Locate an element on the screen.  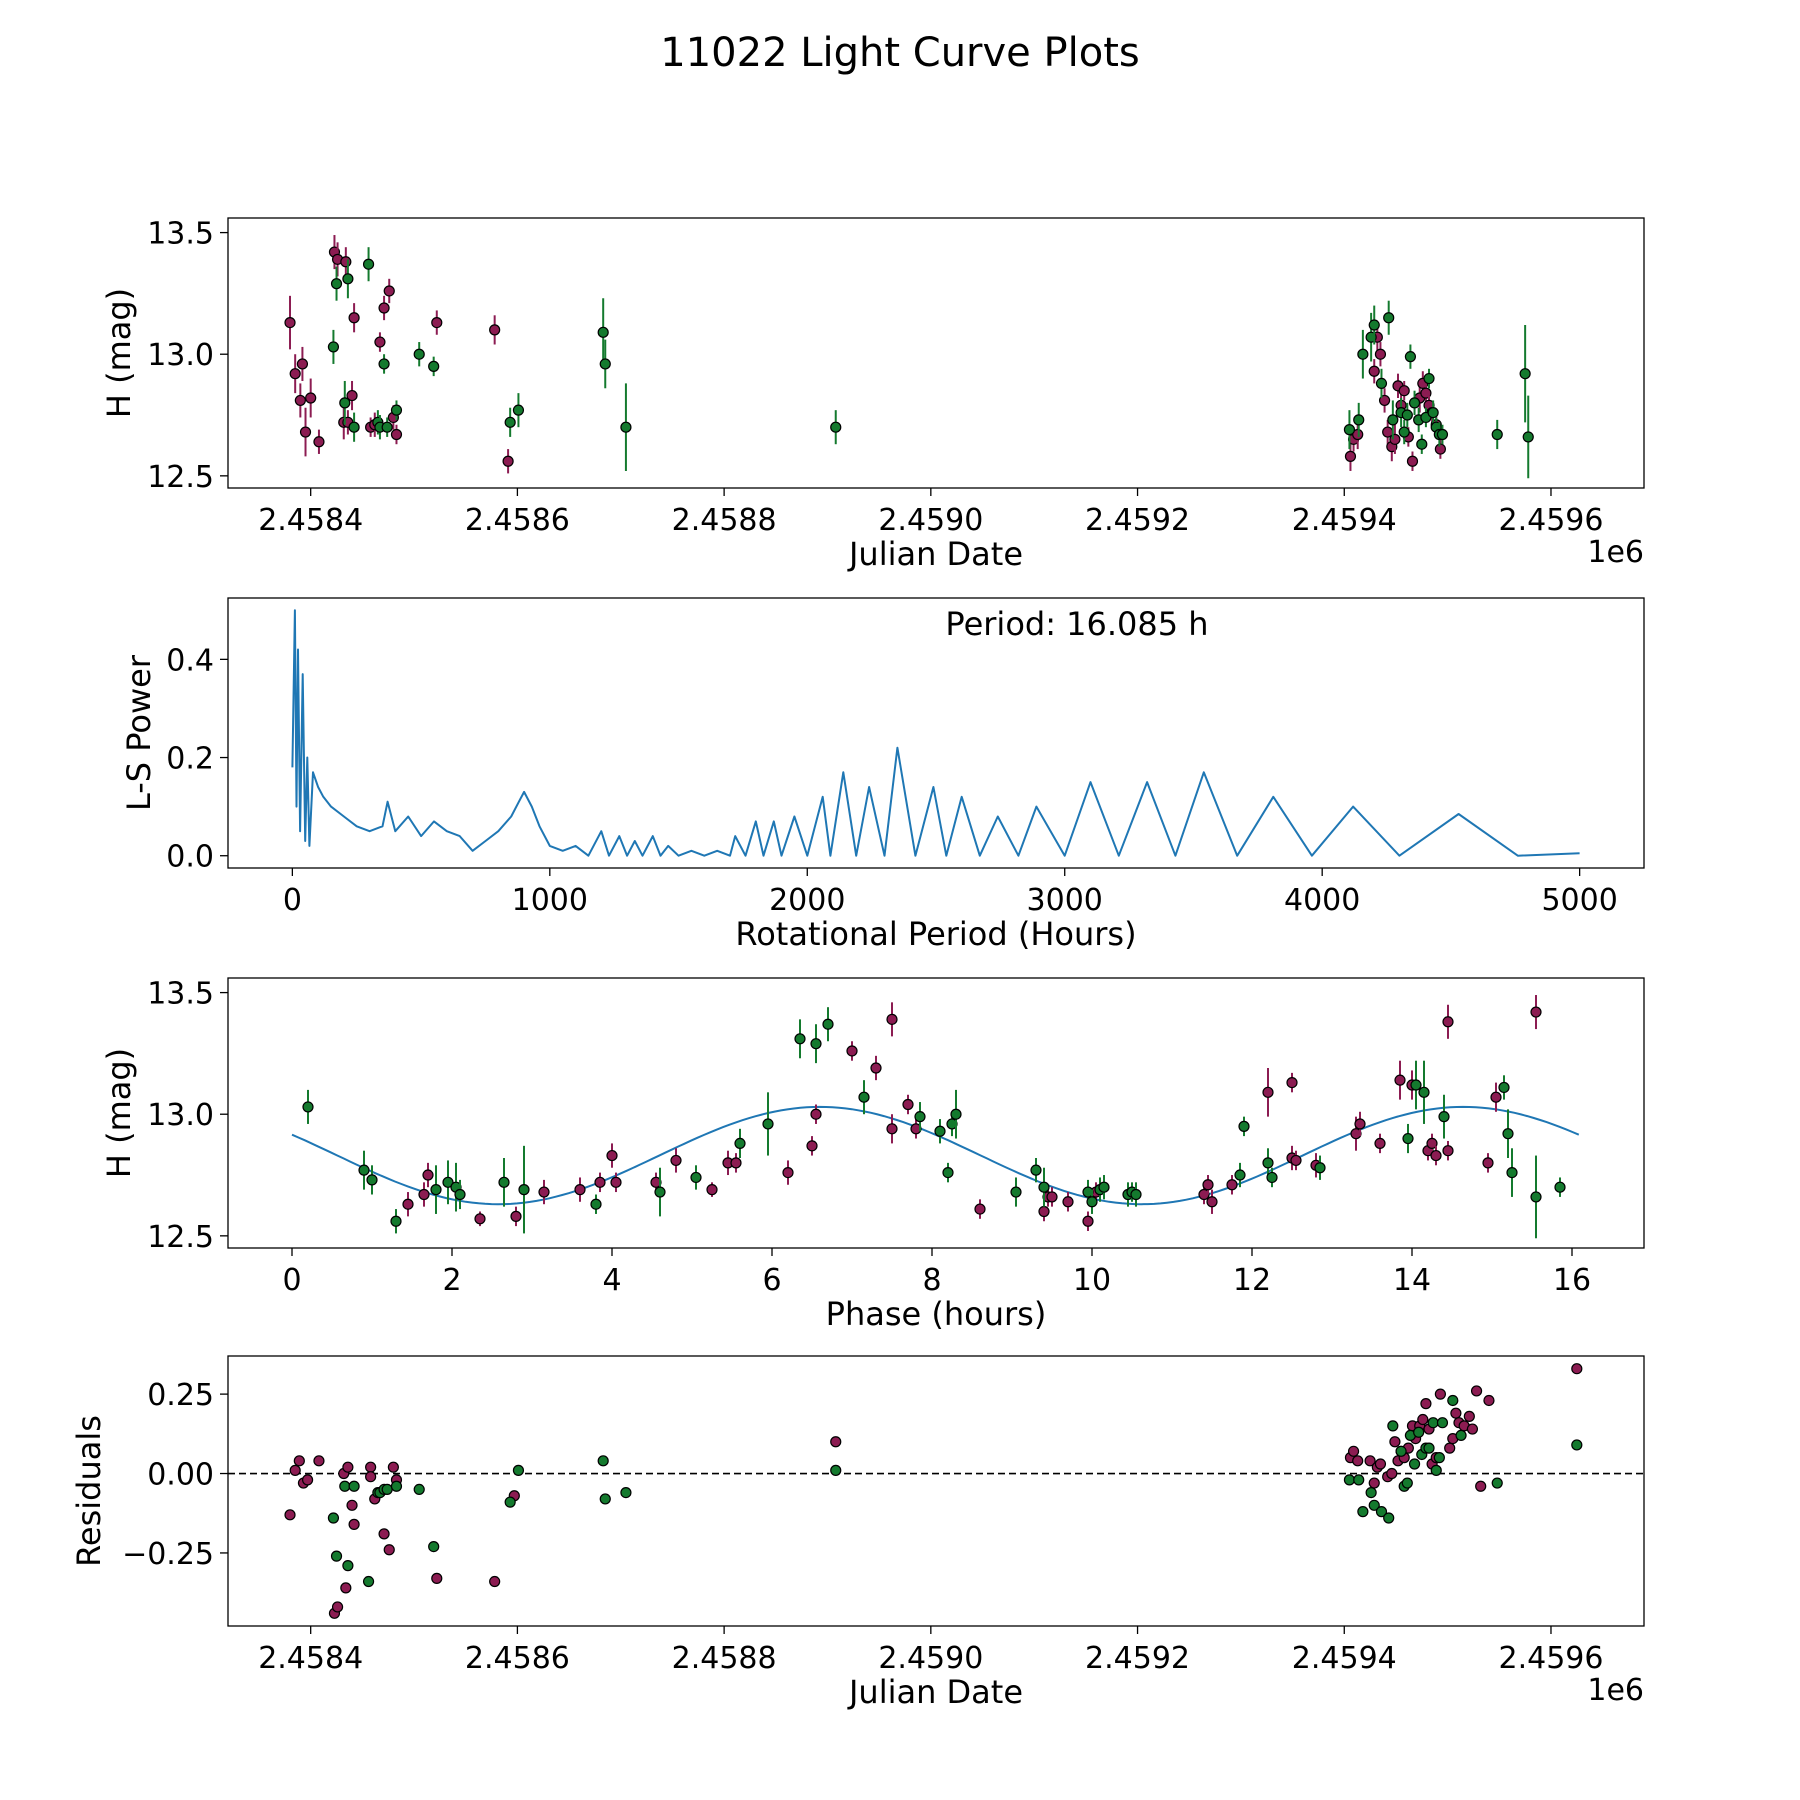
phased-x-tick-label: 6 is located at coordinates (771, 1280).